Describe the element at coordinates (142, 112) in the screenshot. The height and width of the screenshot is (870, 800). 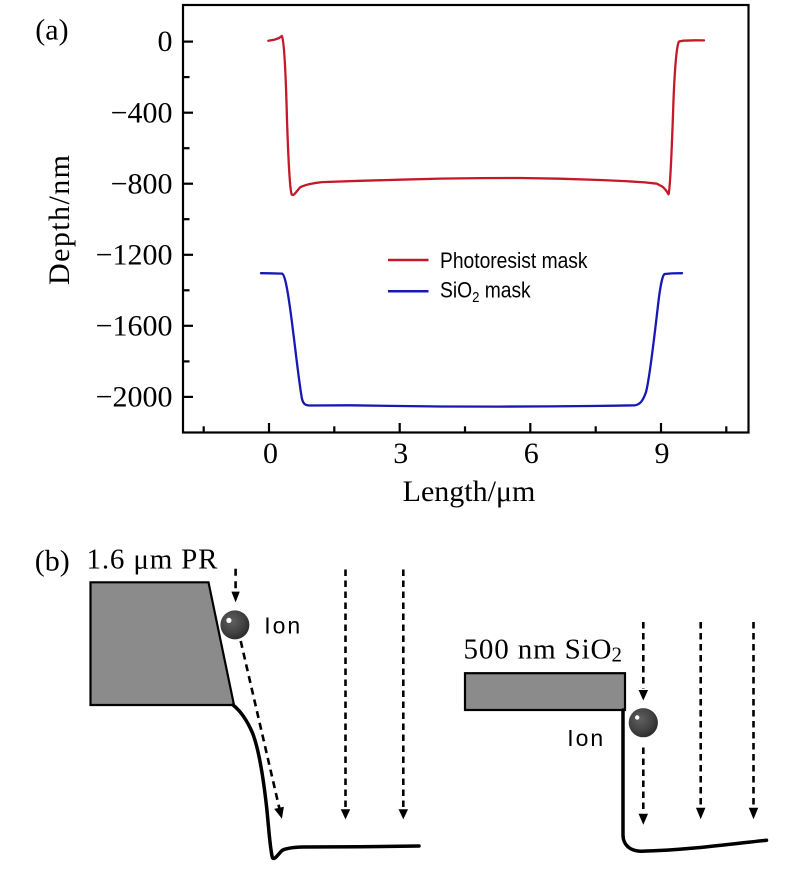
I see `svg-text: −400` at that location.